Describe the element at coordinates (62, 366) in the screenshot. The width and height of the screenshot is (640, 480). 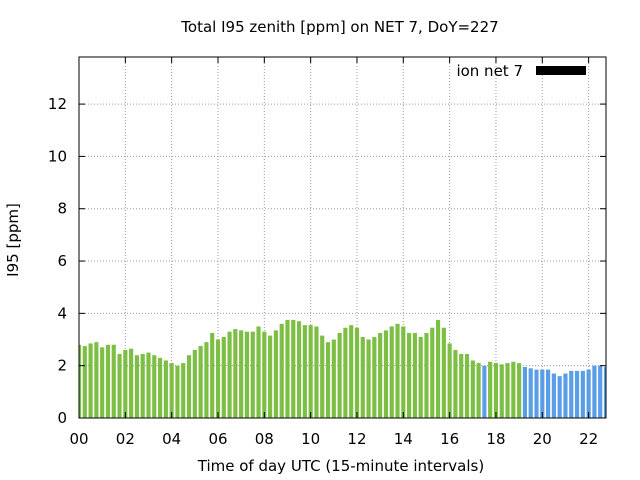
I see `y-tick-label: 2` at that location.